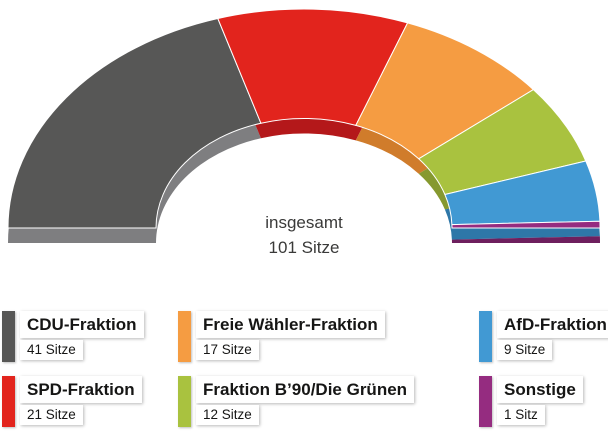  What do you see at coordinates (227, 350) in the screenshot?
I see `legend-item-seats: 17 Sitze` at bounding box center [227, 350].